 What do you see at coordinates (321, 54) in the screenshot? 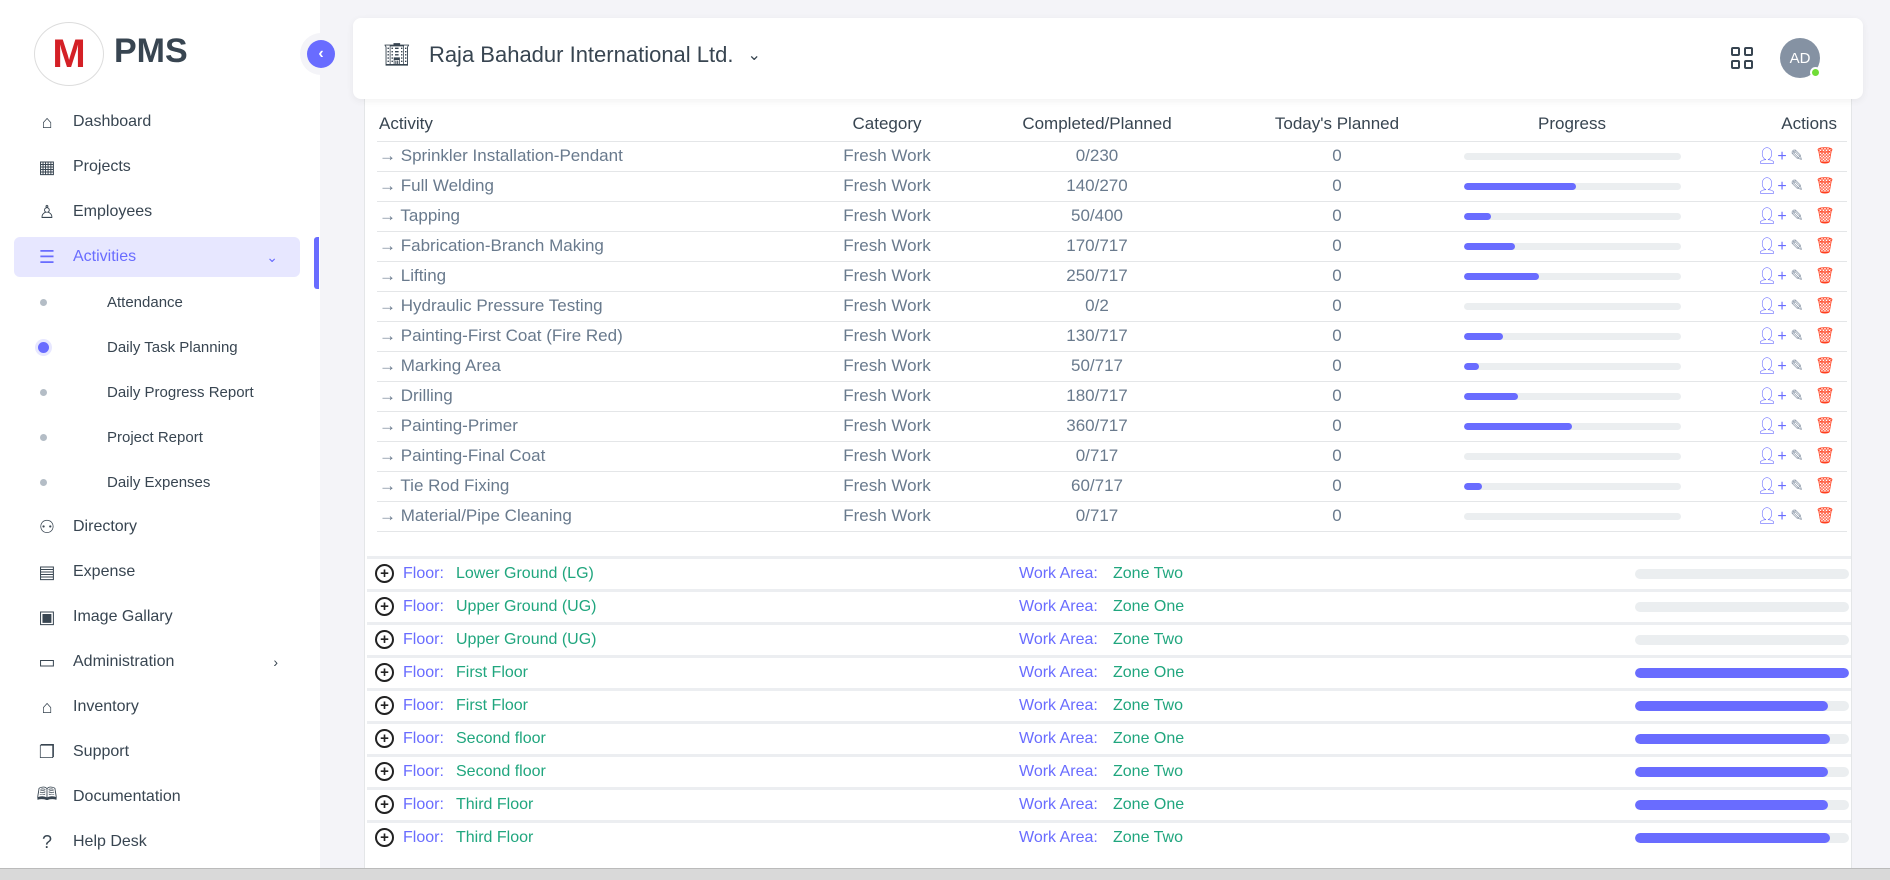
I see `collapse-sidebar-button: ‹` at bounding box center [321, 54].